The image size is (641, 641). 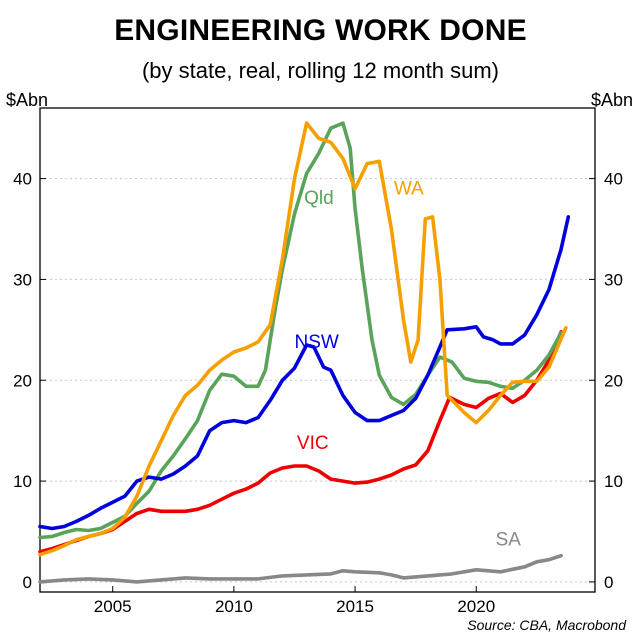 What do you see at coordinates (409, 189) in the screenshot?
I see `series-label-wa: WA` at bounding box center [409, 189].